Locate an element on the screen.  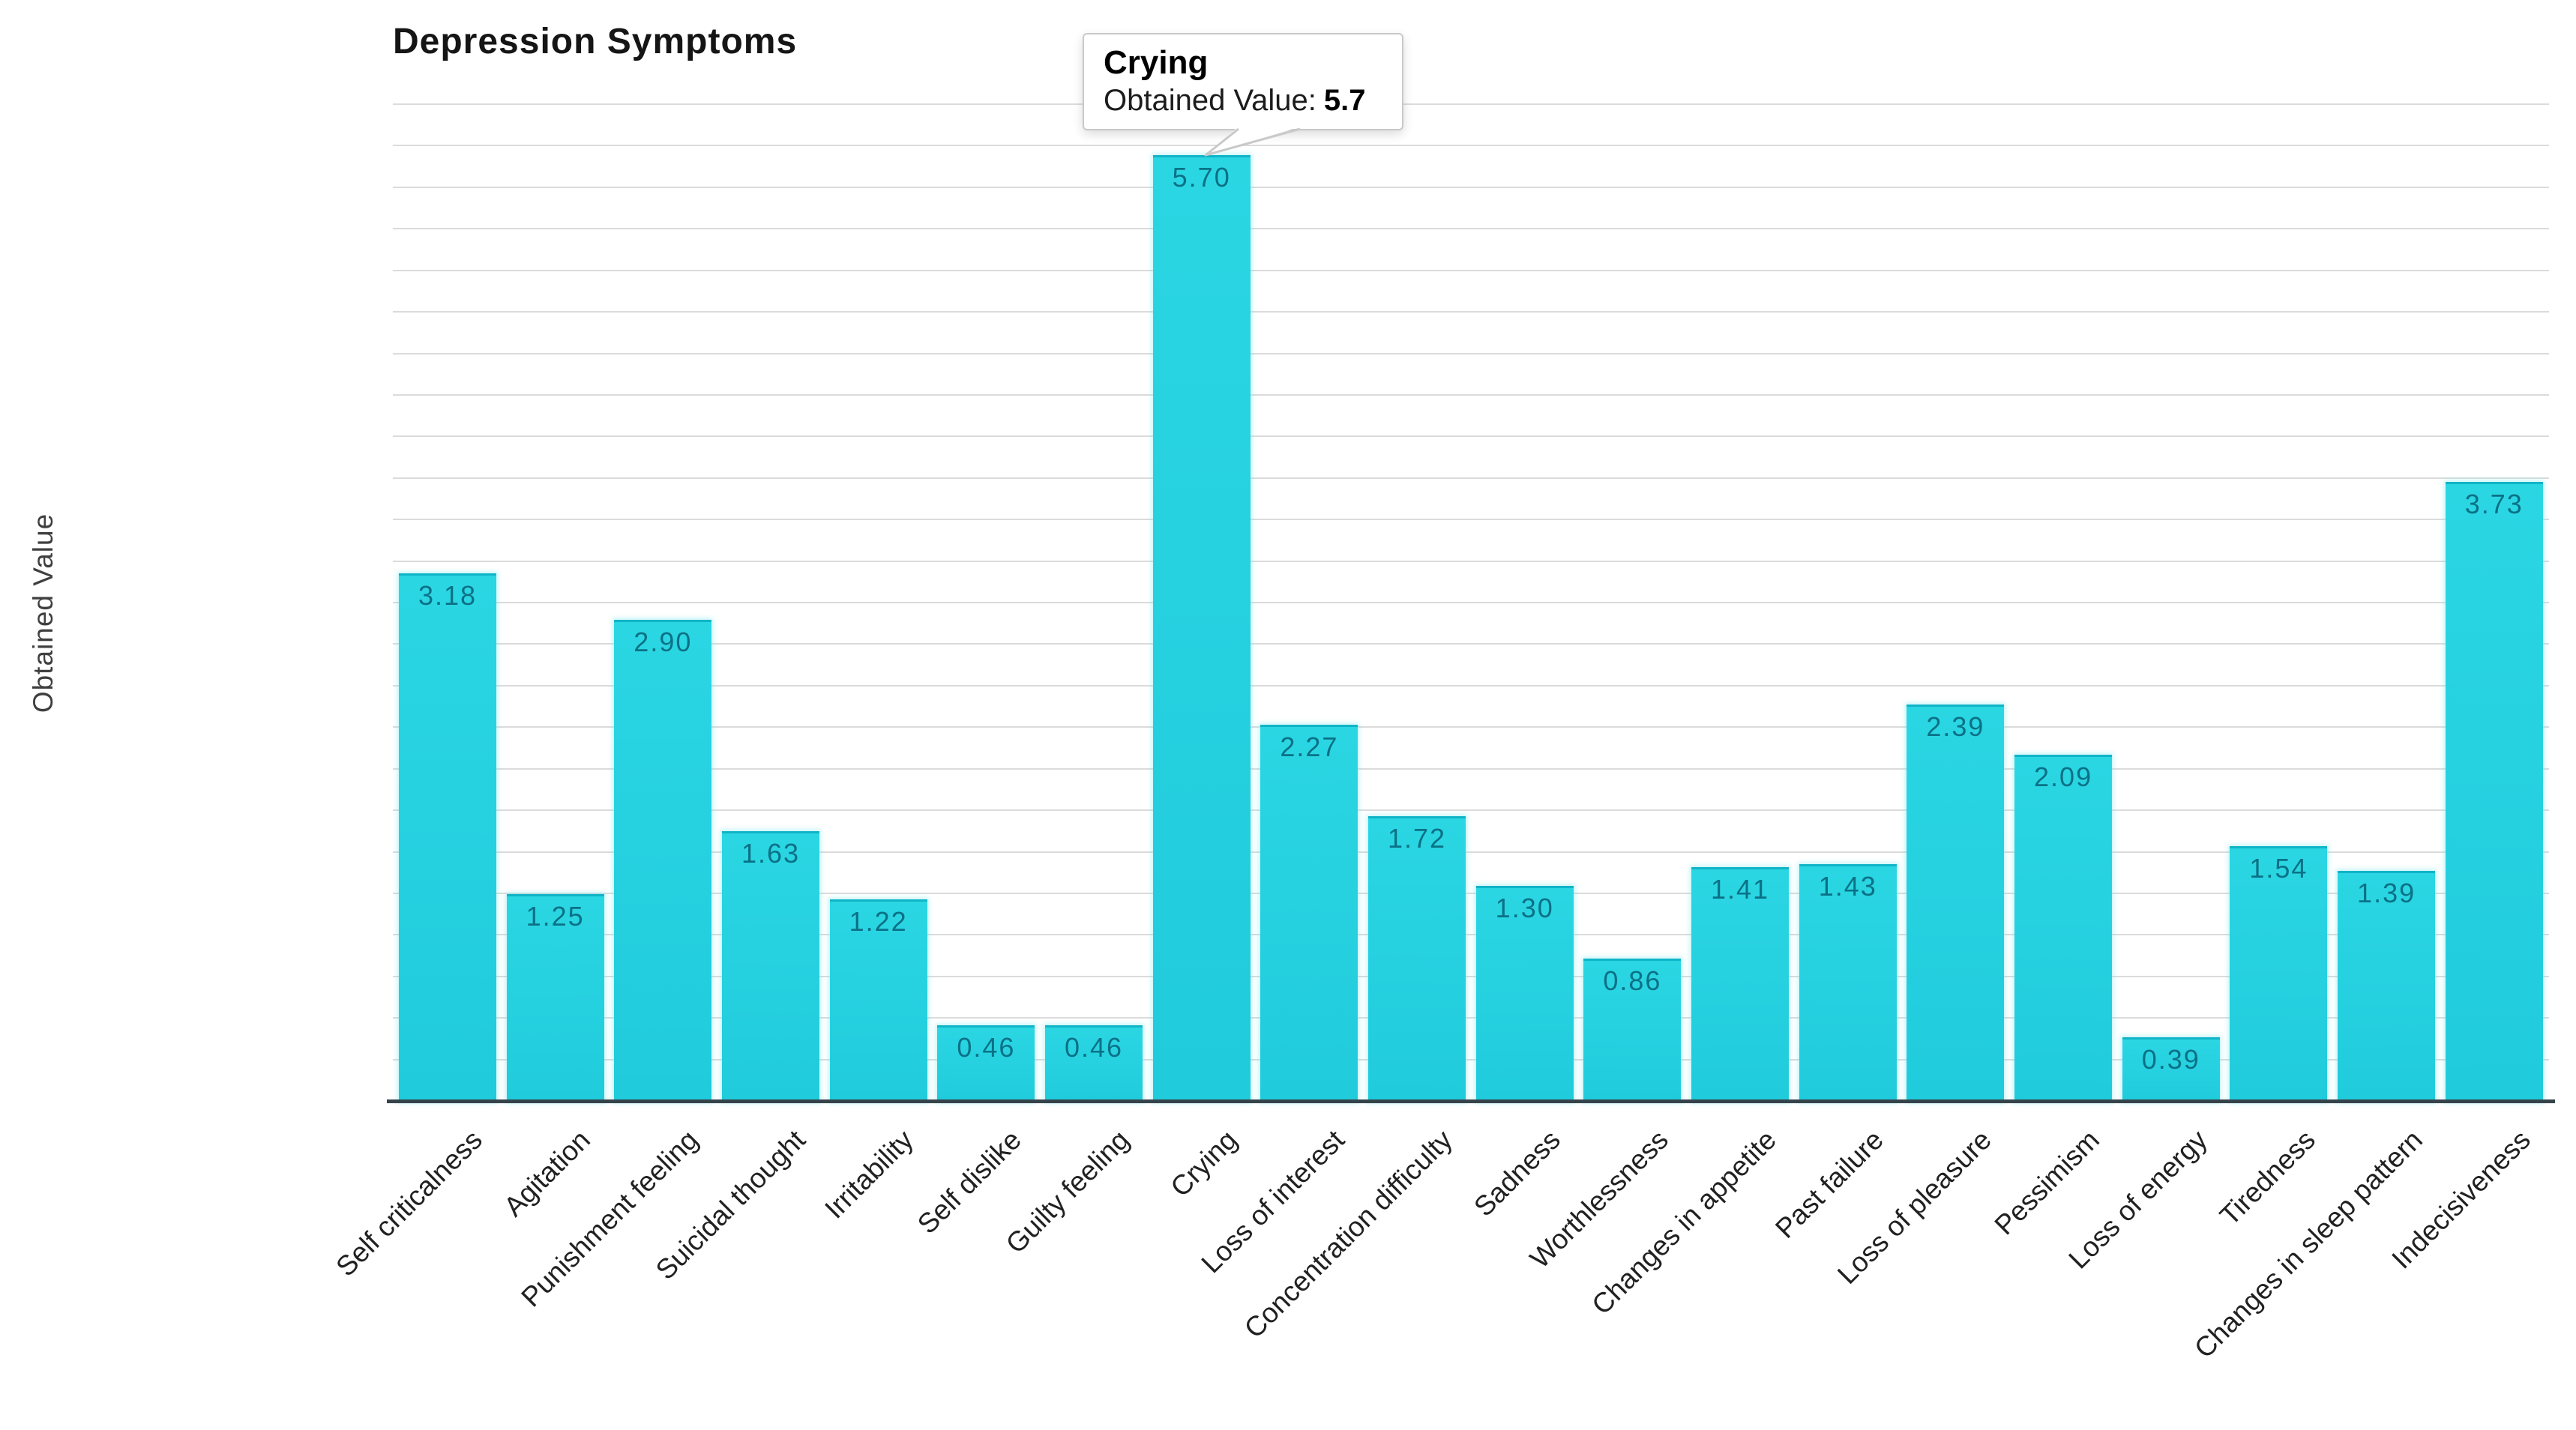
bar-value-label: 3.73 is located at coordinates (2494, 505).